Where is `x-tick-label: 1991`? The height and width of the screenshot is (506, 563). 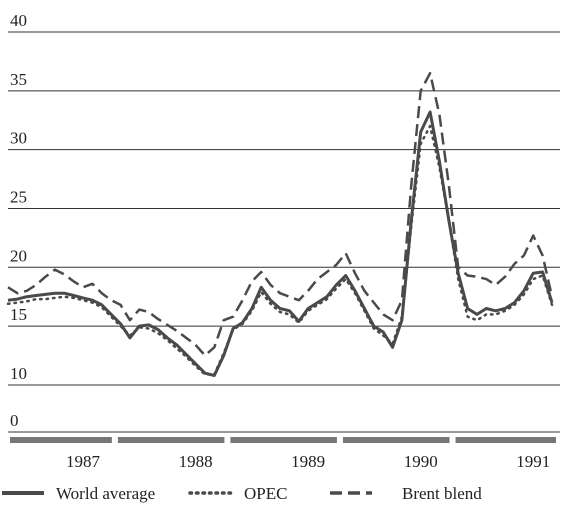
x-tick-label: 1991 is located at coordinates (533, 461).